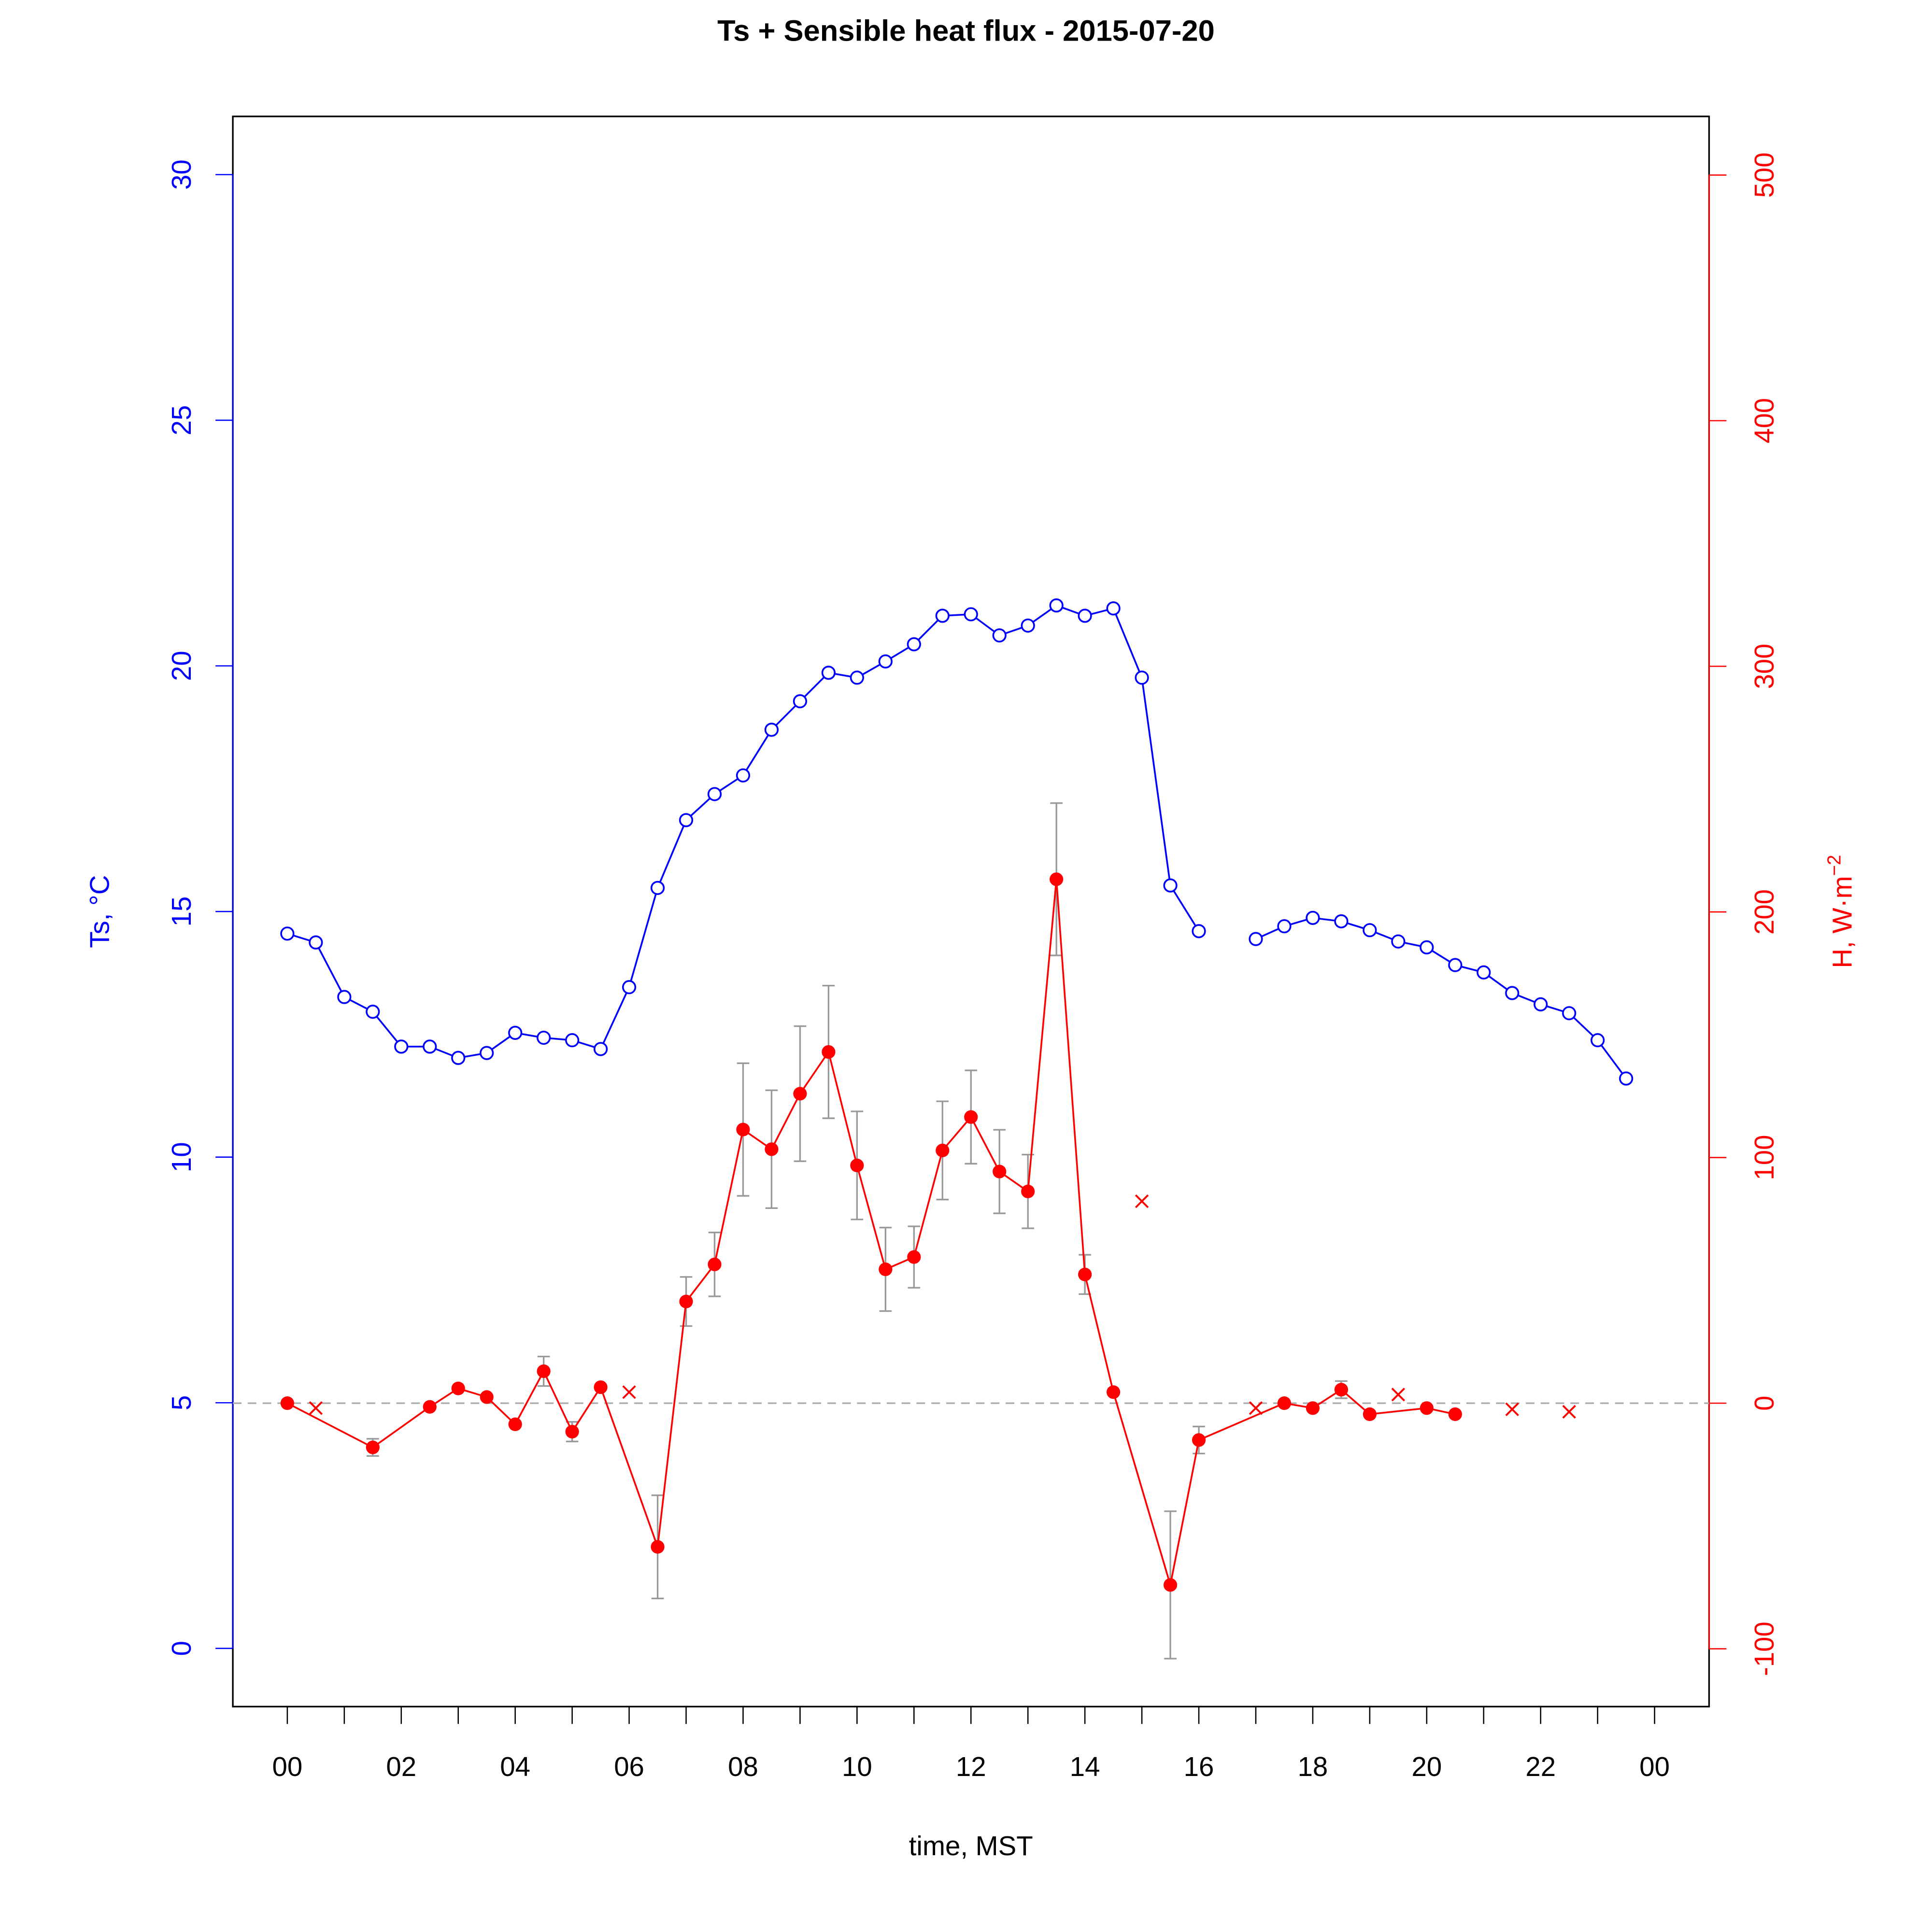  What do you see at coordinates (1842, 922) in the screenshot?
I see `y-right-label-main: H, W·m` at bounding box center [1842, 922].